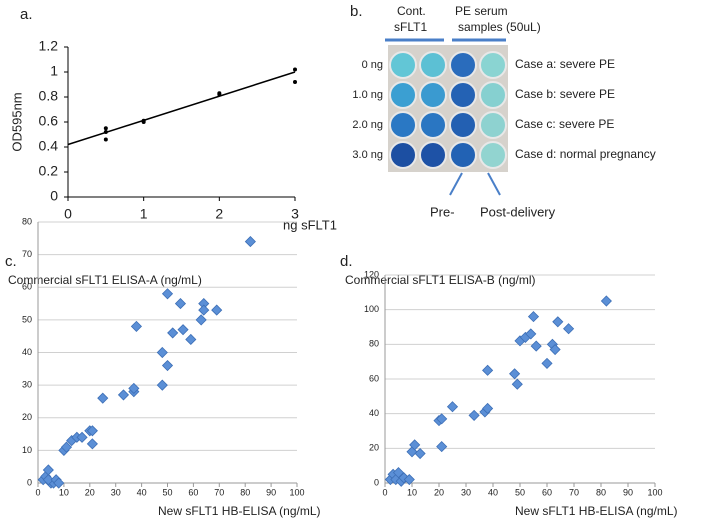 The height and width of the screenshot is (526, 709). Describe the element at coordinates (585, 154) in the screenshot. I see `case-label: Case d: normal pregnancy` at that location.